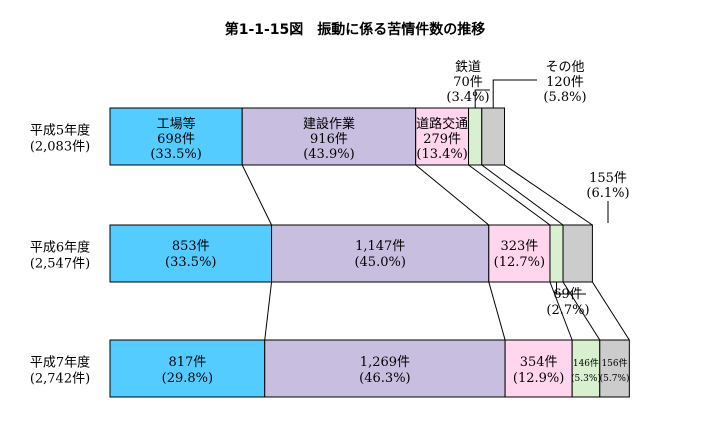  What do you see at coordinates (519, 246) in the screenshot?
I see `count-label: 323件` at bounding box center [519, 246].